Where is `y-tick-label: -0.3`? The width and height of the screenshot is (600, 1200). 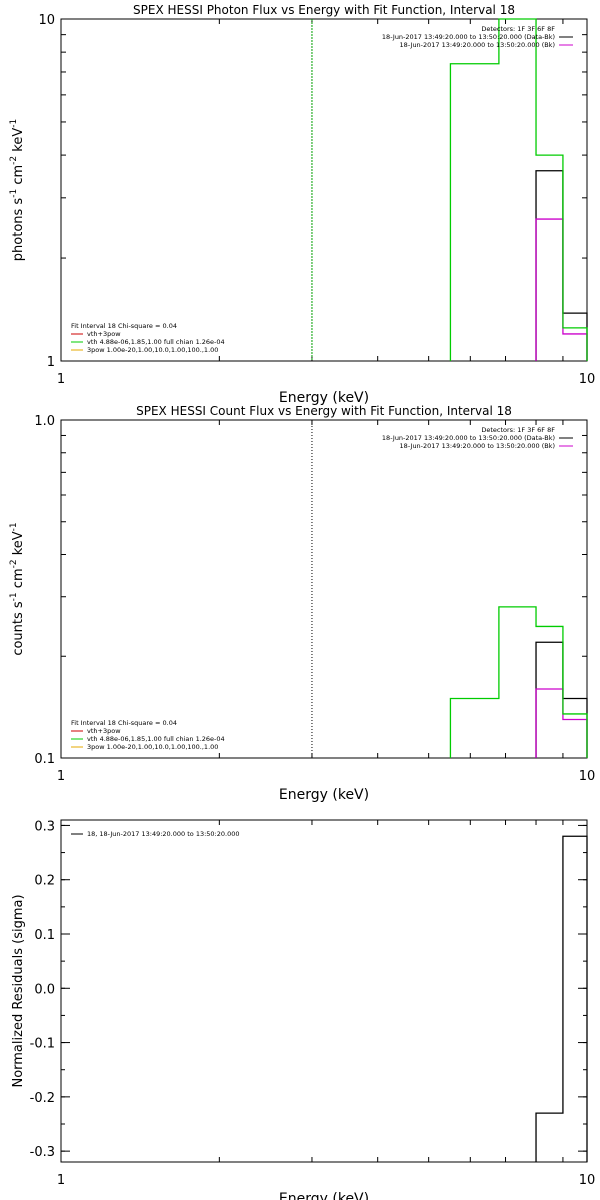
y-tick-label: -0.3 is located at coordinates (42, 1152).